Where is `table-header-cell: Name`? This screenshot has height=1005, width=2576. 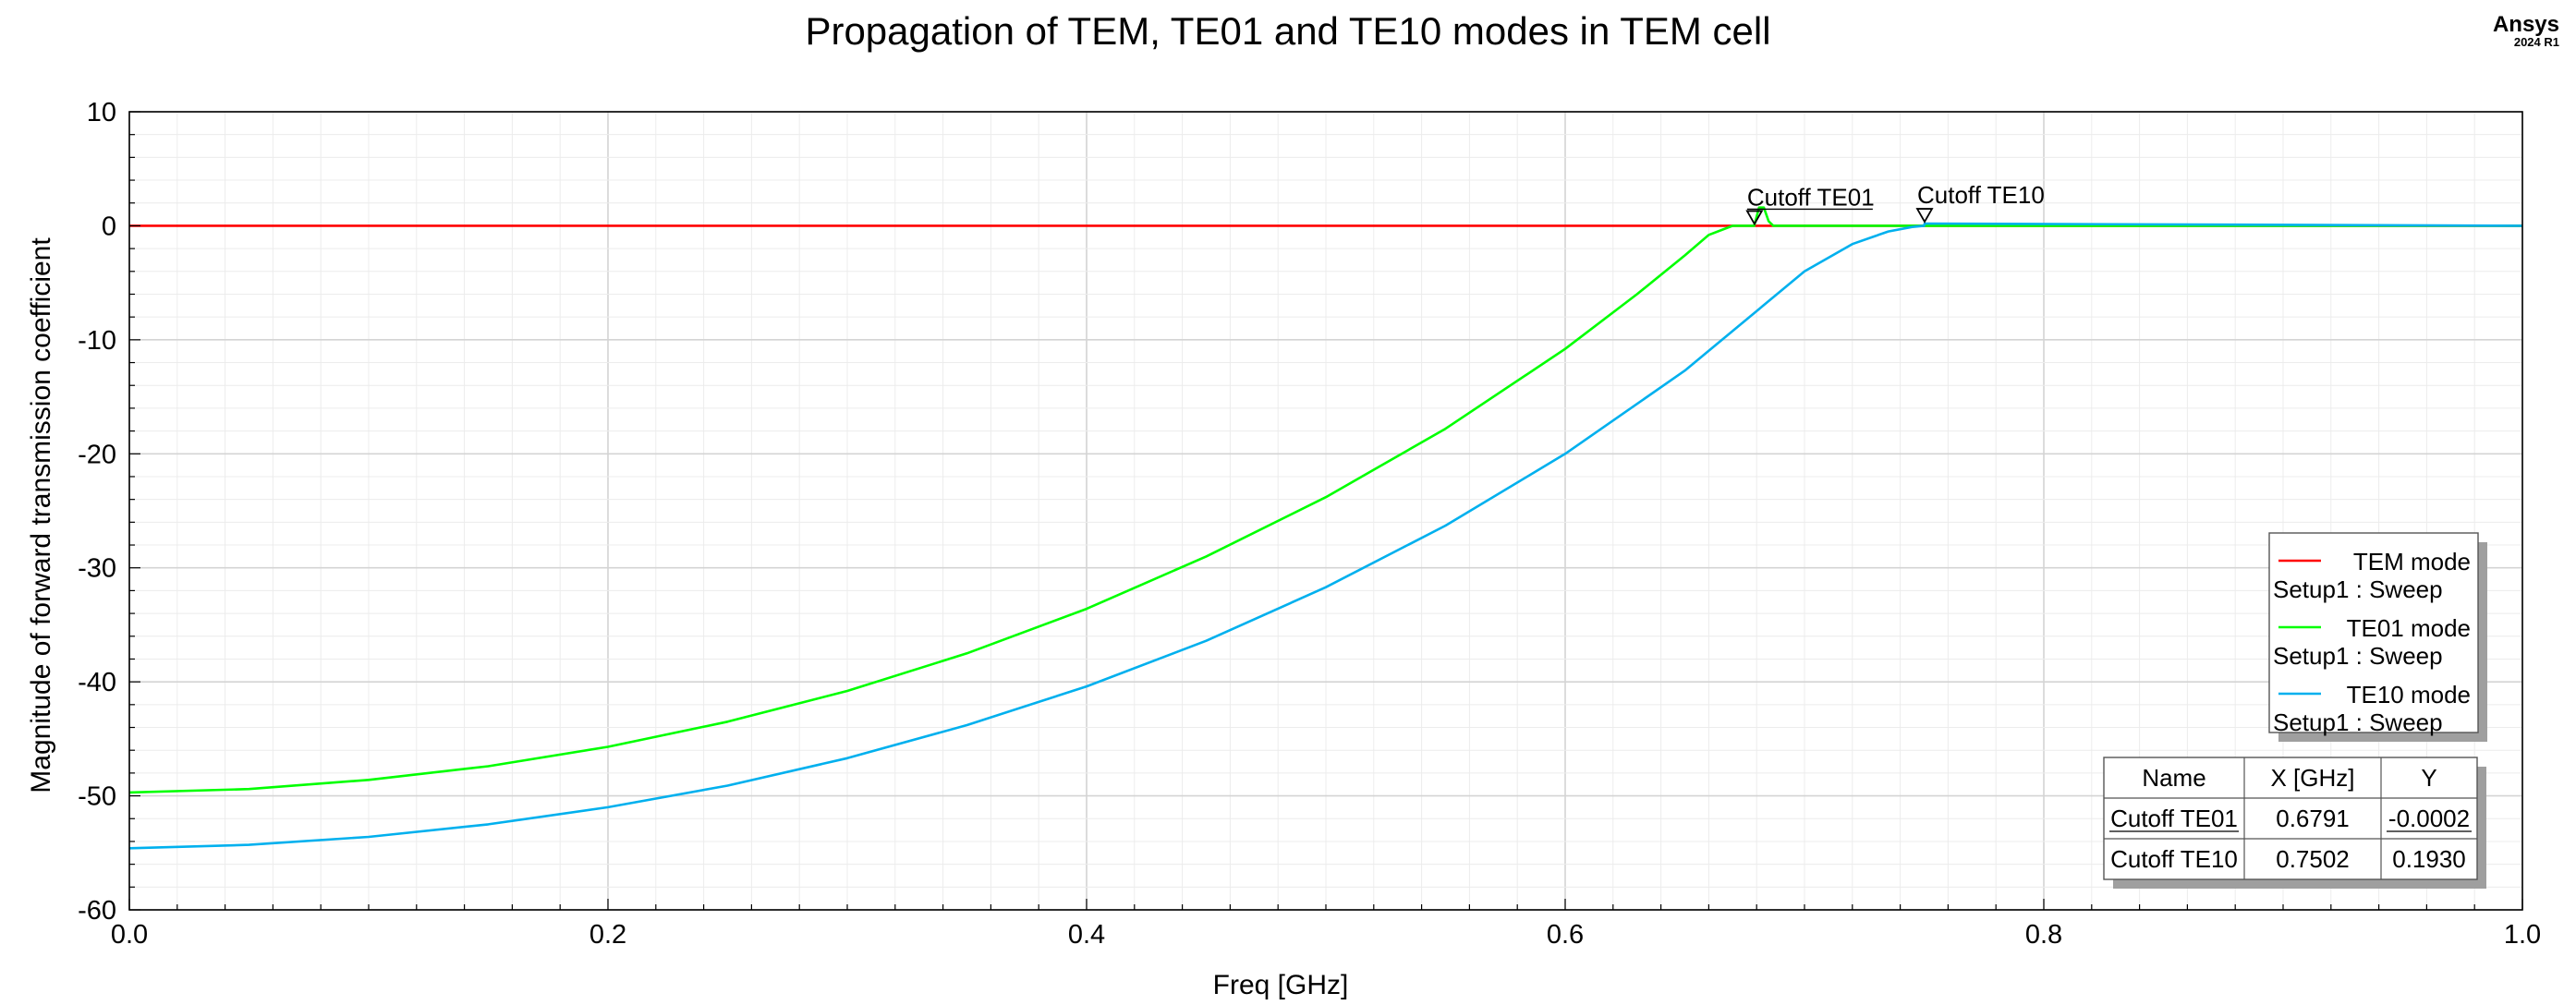 table-header-cell: Name is located at coordinates (2173, 778).